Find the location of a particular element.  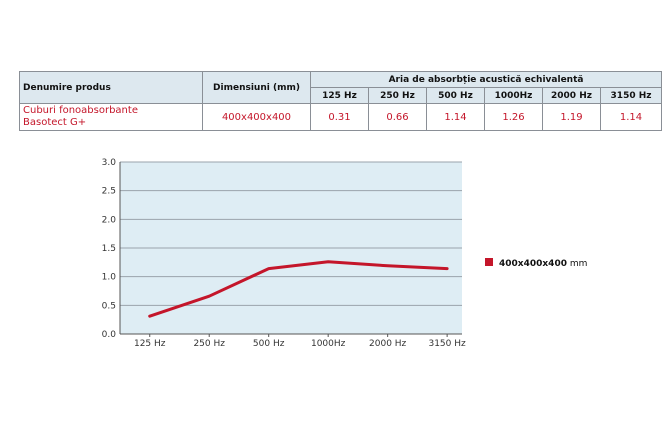

product-name-cell: Cuburi fonoabsorbante Basotect G+ is located at coordinates (111, 117).